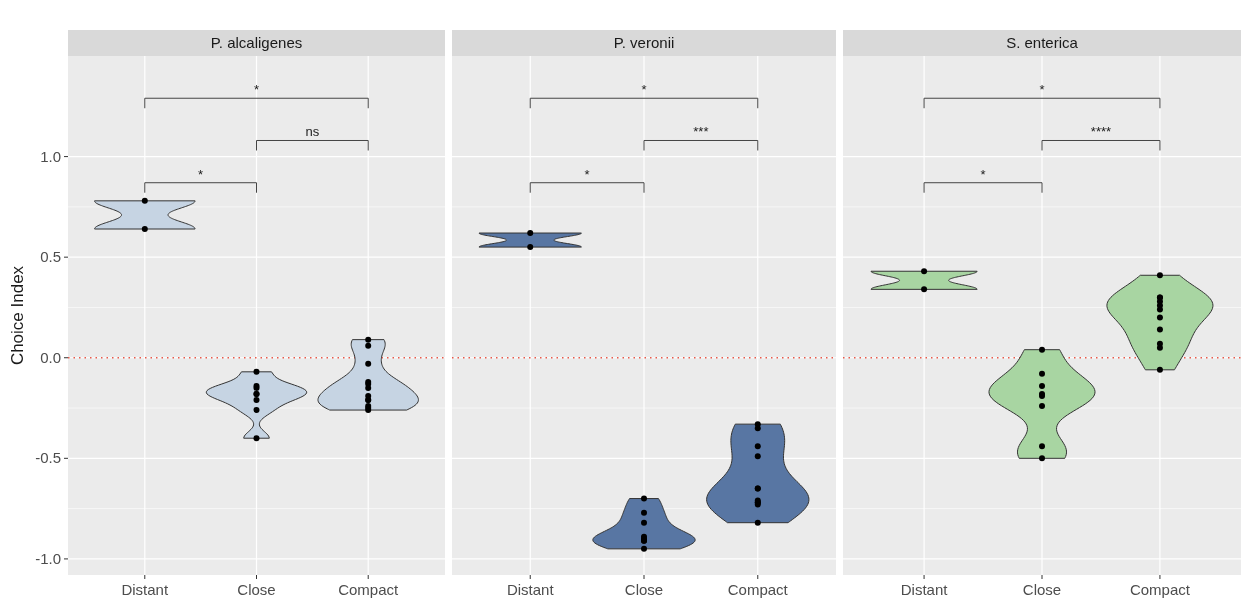 This screenshot has width=1250, height=609. I want to click on y-tick-label: 0.0, so click(50, 357).